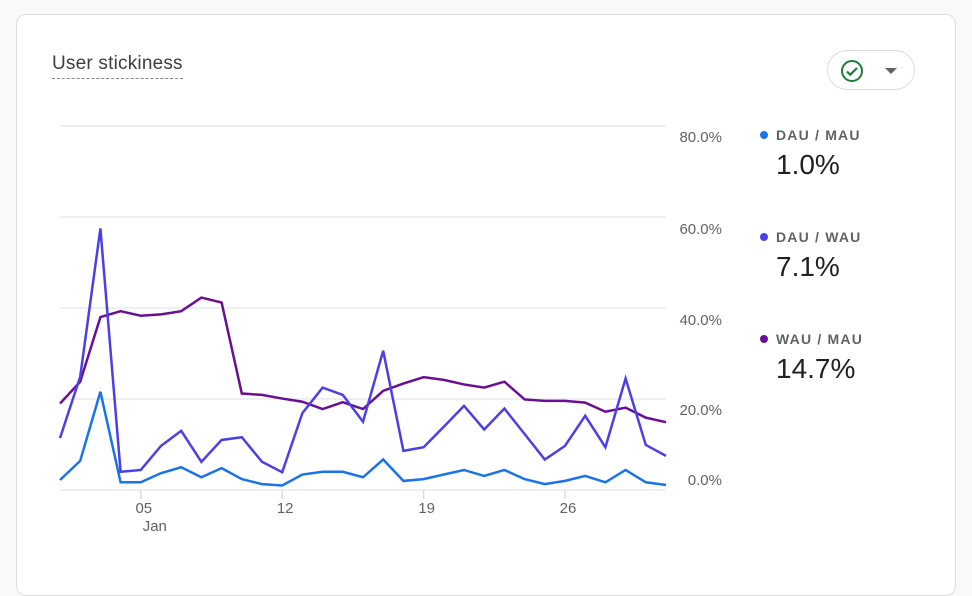 This screenshot has height=596, width=972. Describe the element at coordinates (871, 70) in the screenshot. I see `status-menu-button` at that location.